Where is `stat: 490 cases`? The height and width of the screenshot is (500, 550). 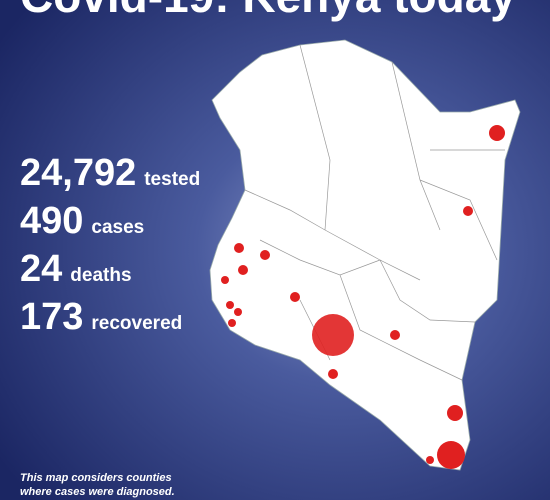 stat: 490 cases is located at coordinates (82, 221).